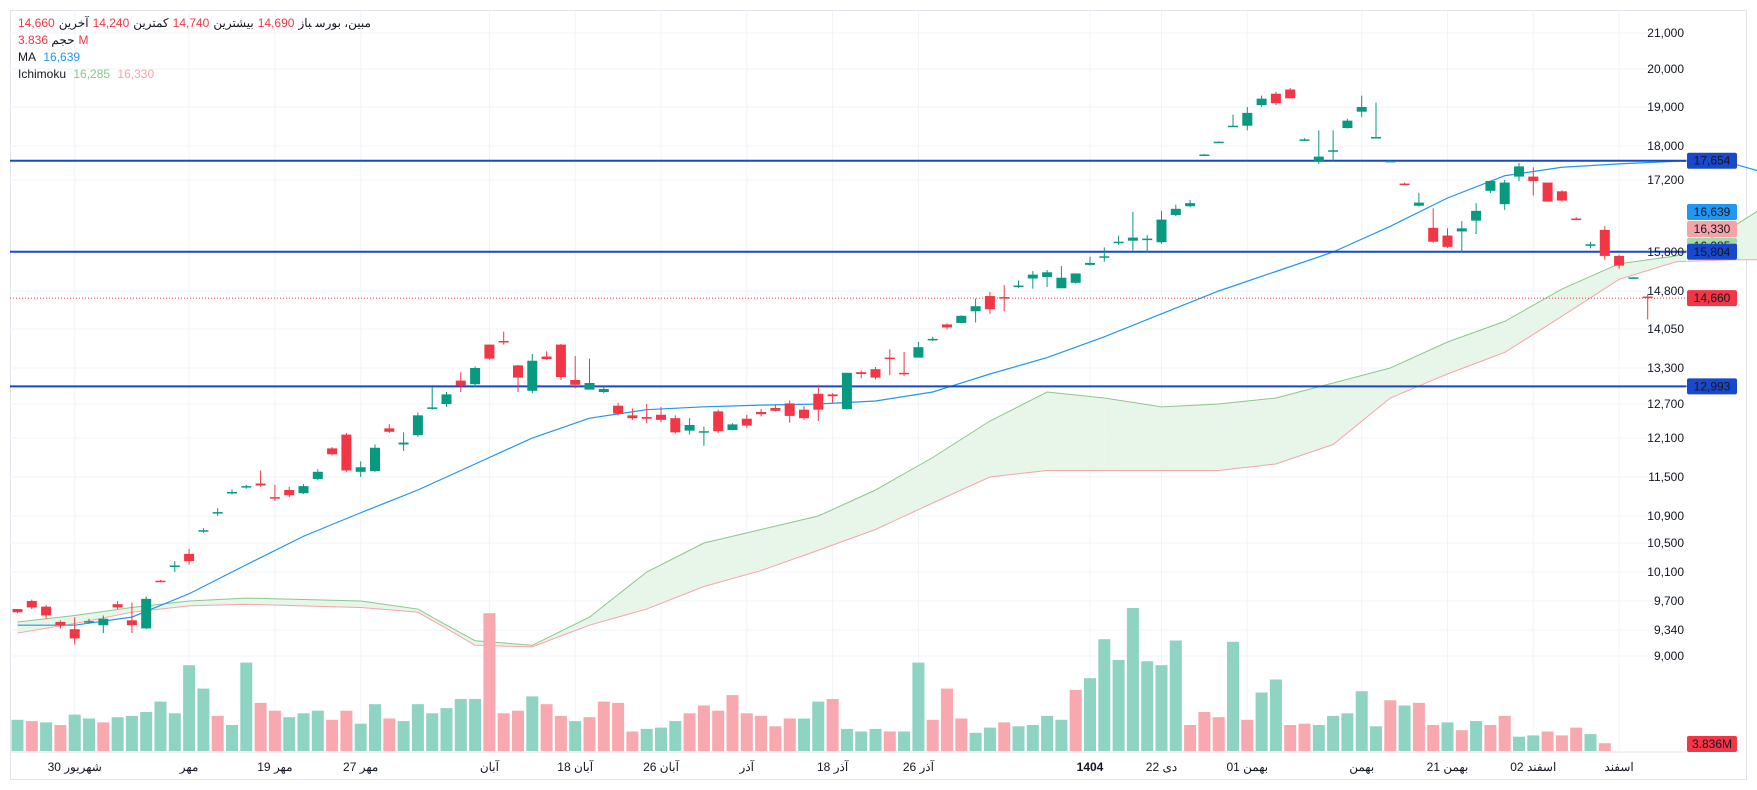  Describe the element at coordinates (1665, 33) in the screenshot. I see `y-axis-tick-label: 21,000` at that location.